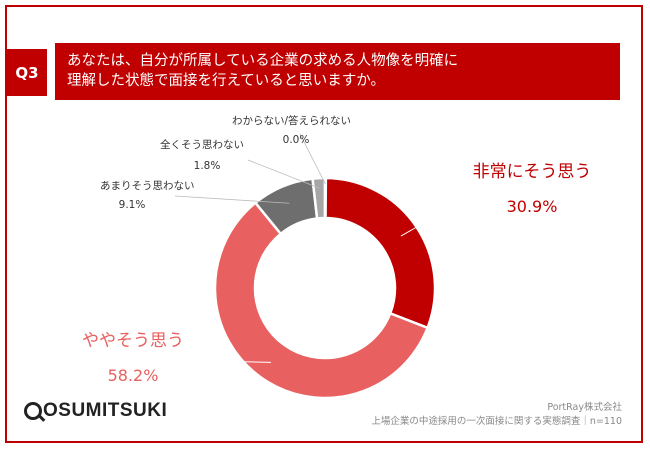 Image resolution: width=650 pixels, height=450 pixels. Describe the element at coordinates (105, 410) in the screenshot. I see `logo-text: OSUMITSUKI` at that location.